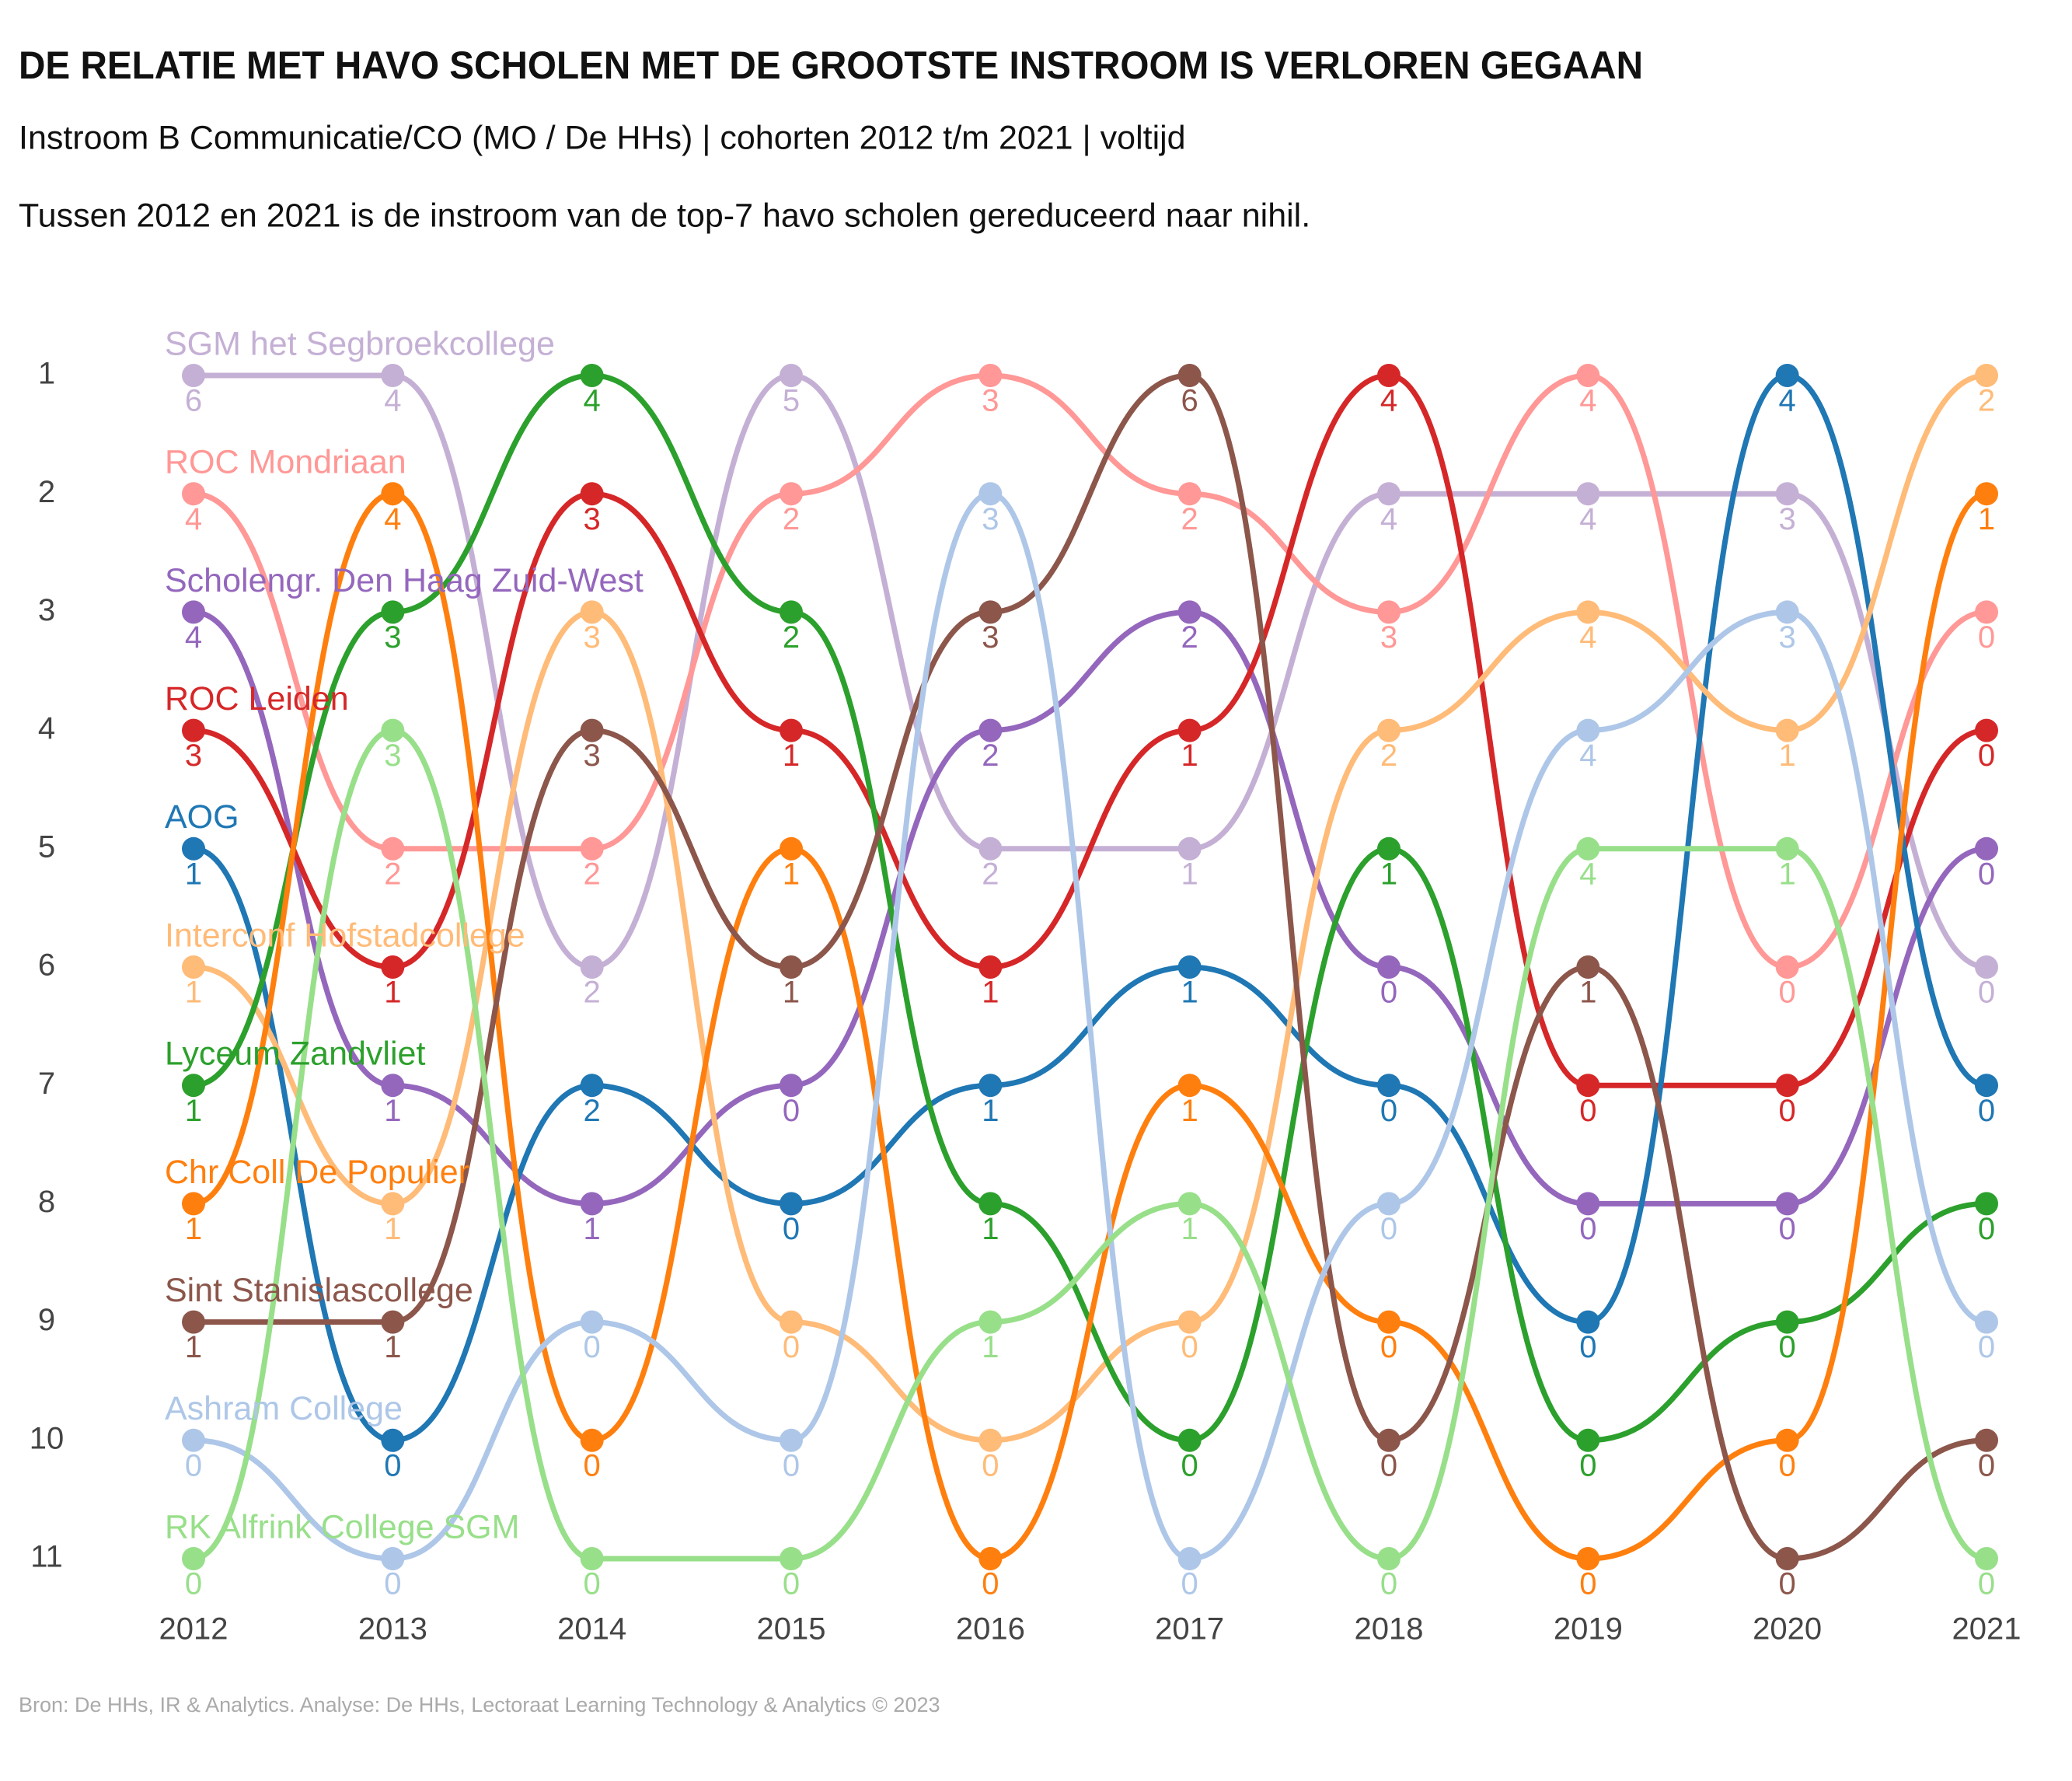 Image resolution: width=2072 pixels, height=1781 pixels. Describe the element at coordinates (360, 343) in the screenshot. I see `series-label: SGM het Segbroekcollege` at that location.